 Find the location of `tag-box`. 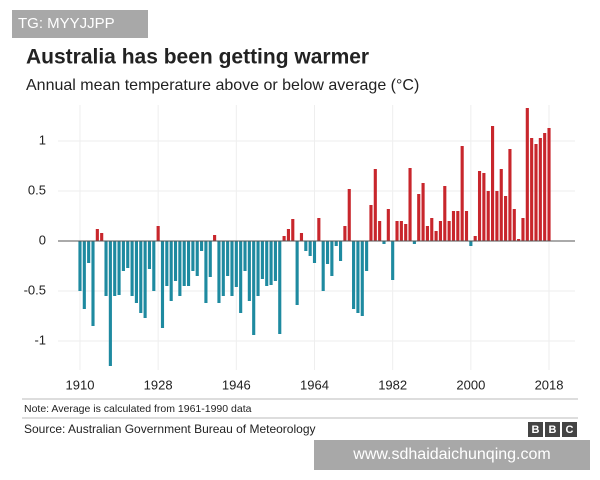

tag-box is located at coordinates (80, 24).